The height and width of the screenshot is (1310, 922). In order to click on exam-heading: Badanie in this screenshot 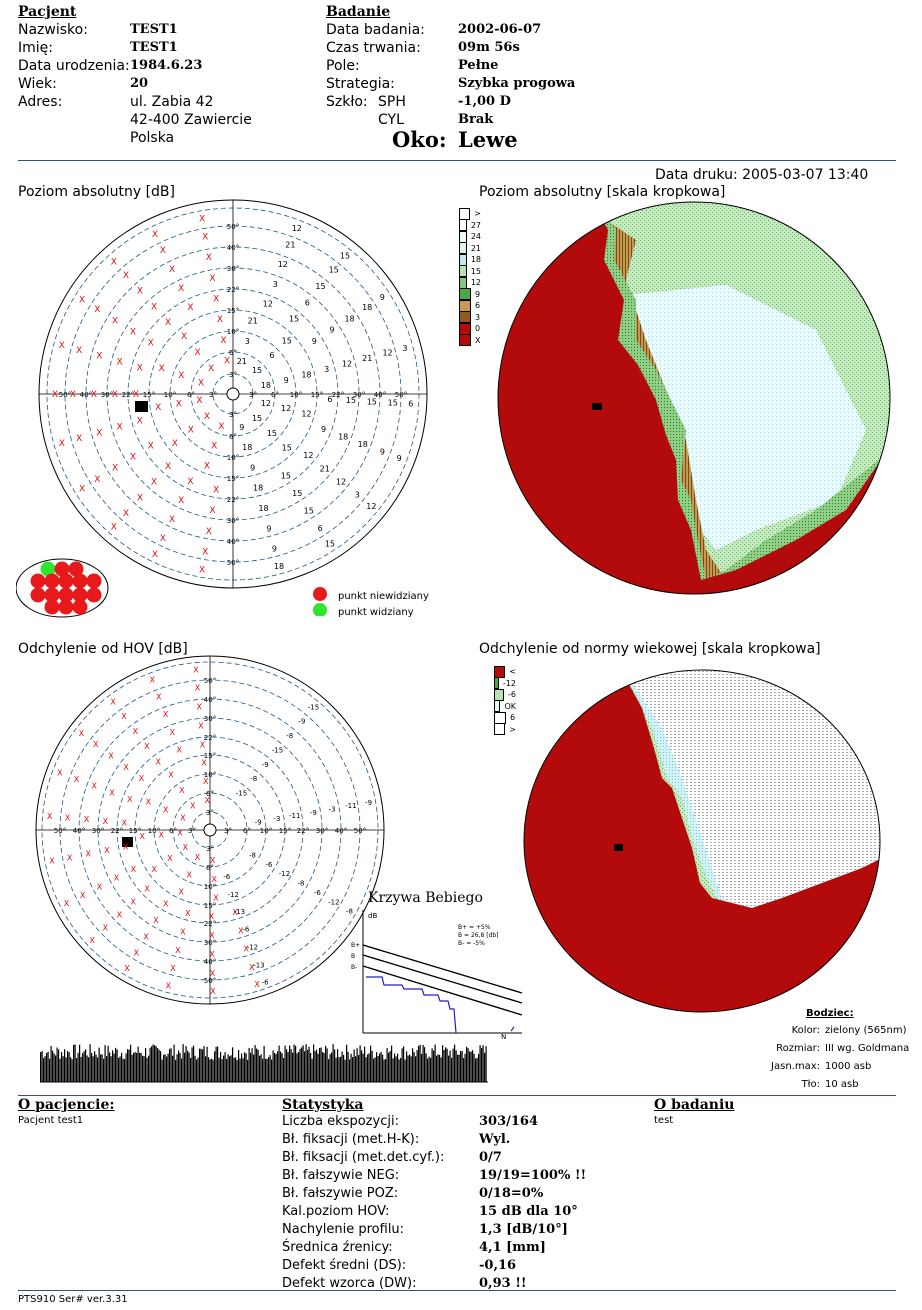, I will do `click(358, 12)`.